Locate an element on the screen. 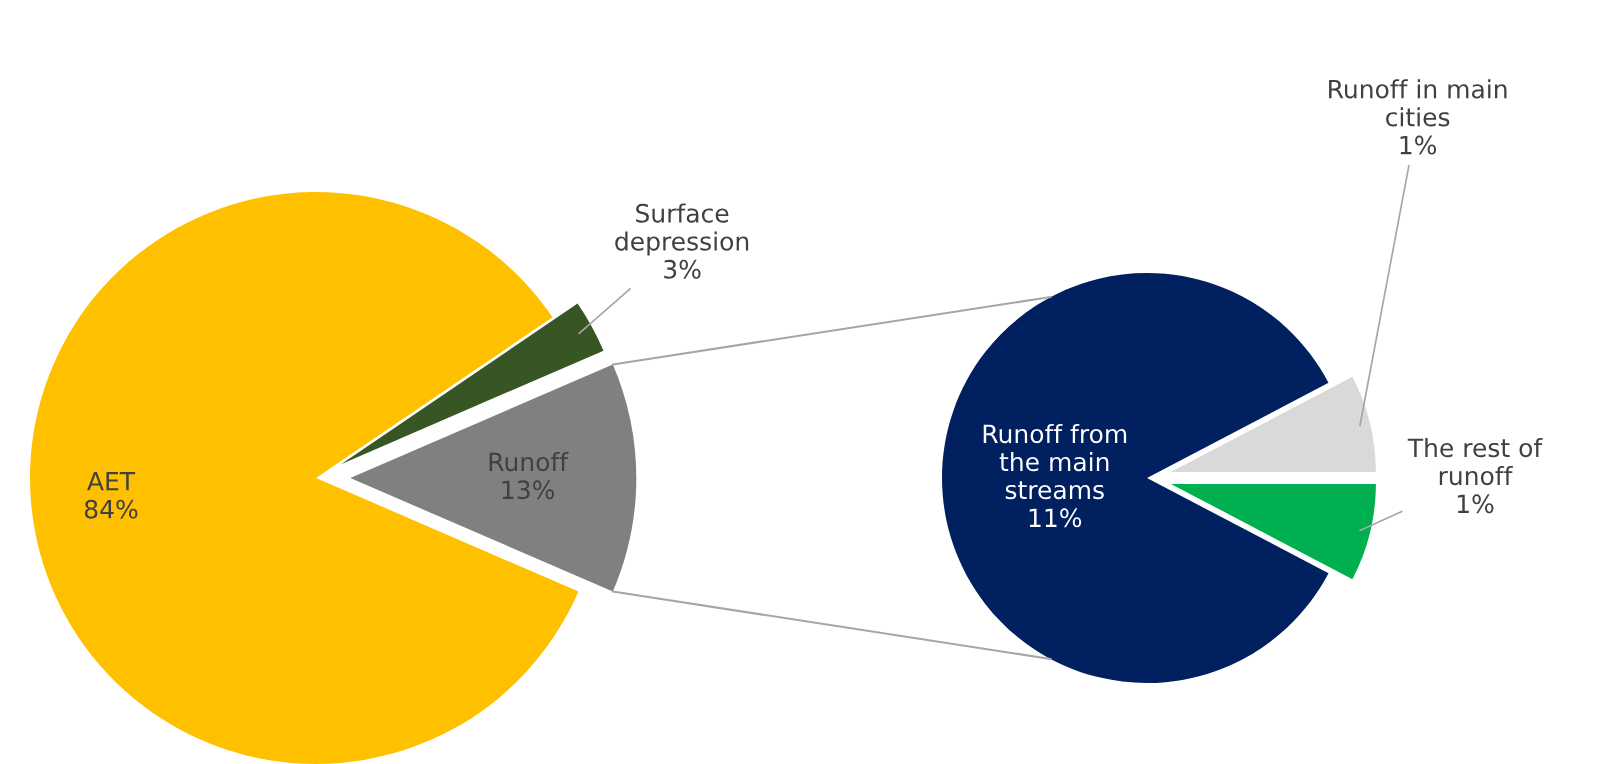  data-label: 84% is located at coordinates (111, 509).